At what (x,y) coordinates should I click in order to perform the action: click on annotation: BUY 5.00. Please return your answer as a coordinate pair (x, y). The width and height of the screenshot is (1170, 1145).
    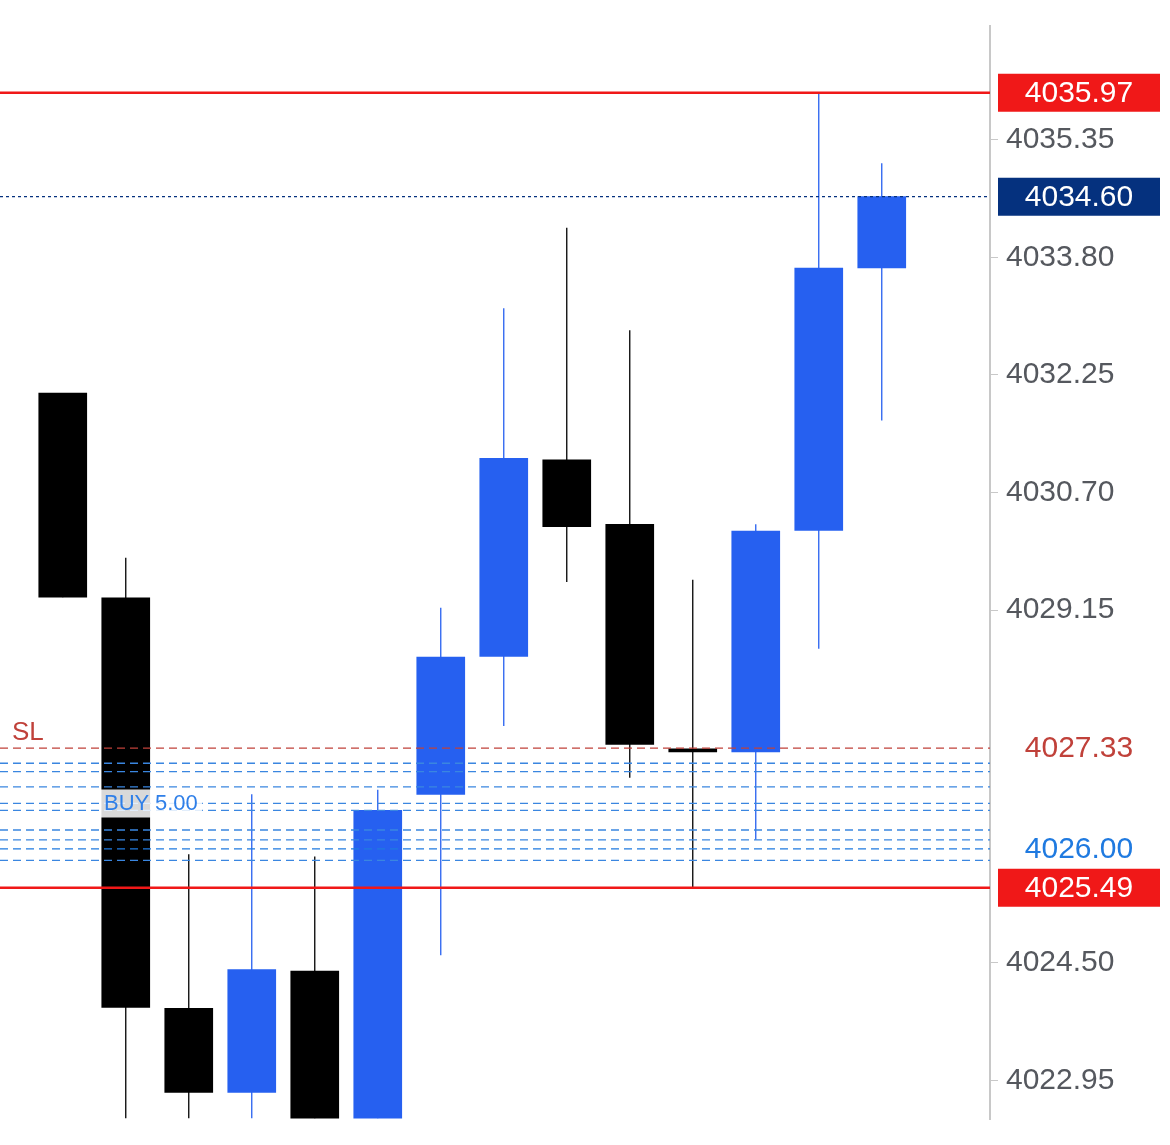
    Looking at the image, I should click on (151, 802).